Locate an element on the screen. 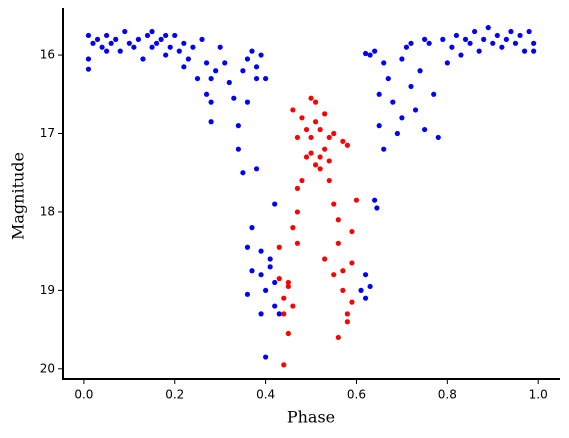 The height and width of the screenshot is (438, 569). x-tick-label: 0.8 is located at coordinates (447, 395).